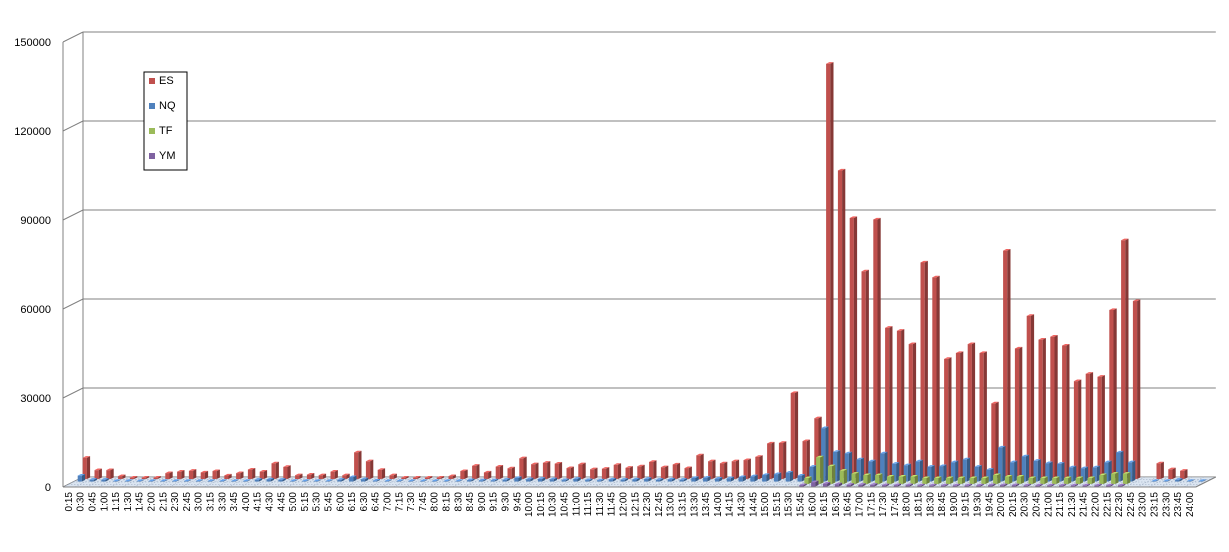  Describe the element at coordinates (165, 121) in the screenshot. I see `legend: ES NQ TF YM` at that location.